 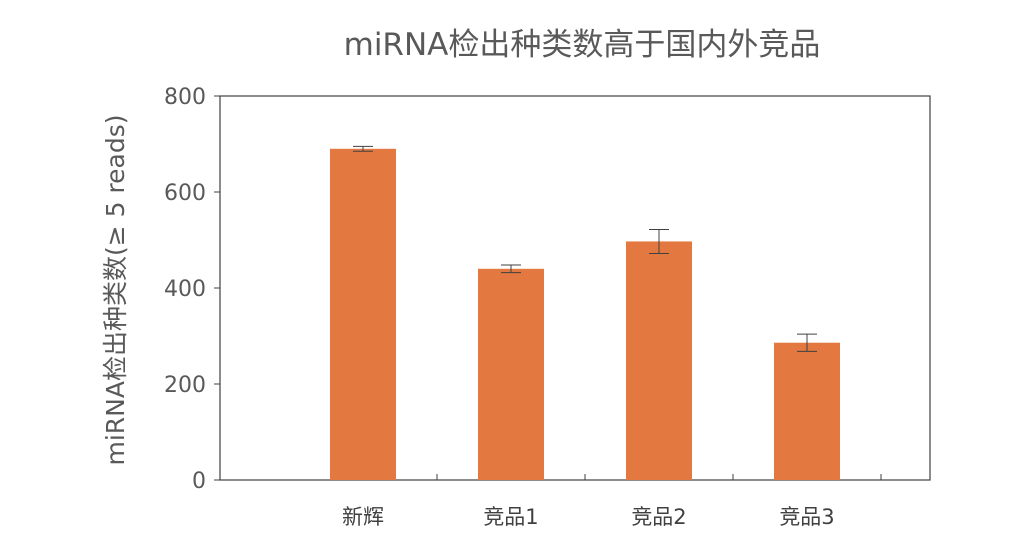 What do you see at coordinates (185, 289) in the screenshot?
I see `y-tick-label: 400` at bounding box center [185, 289].